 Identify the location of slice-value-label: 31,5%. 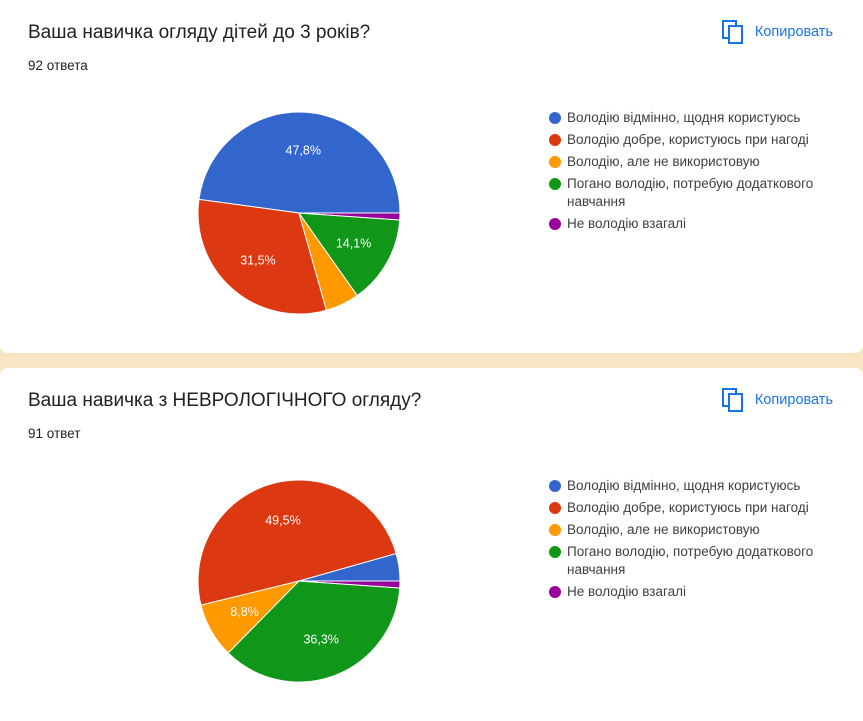
(257, 260).